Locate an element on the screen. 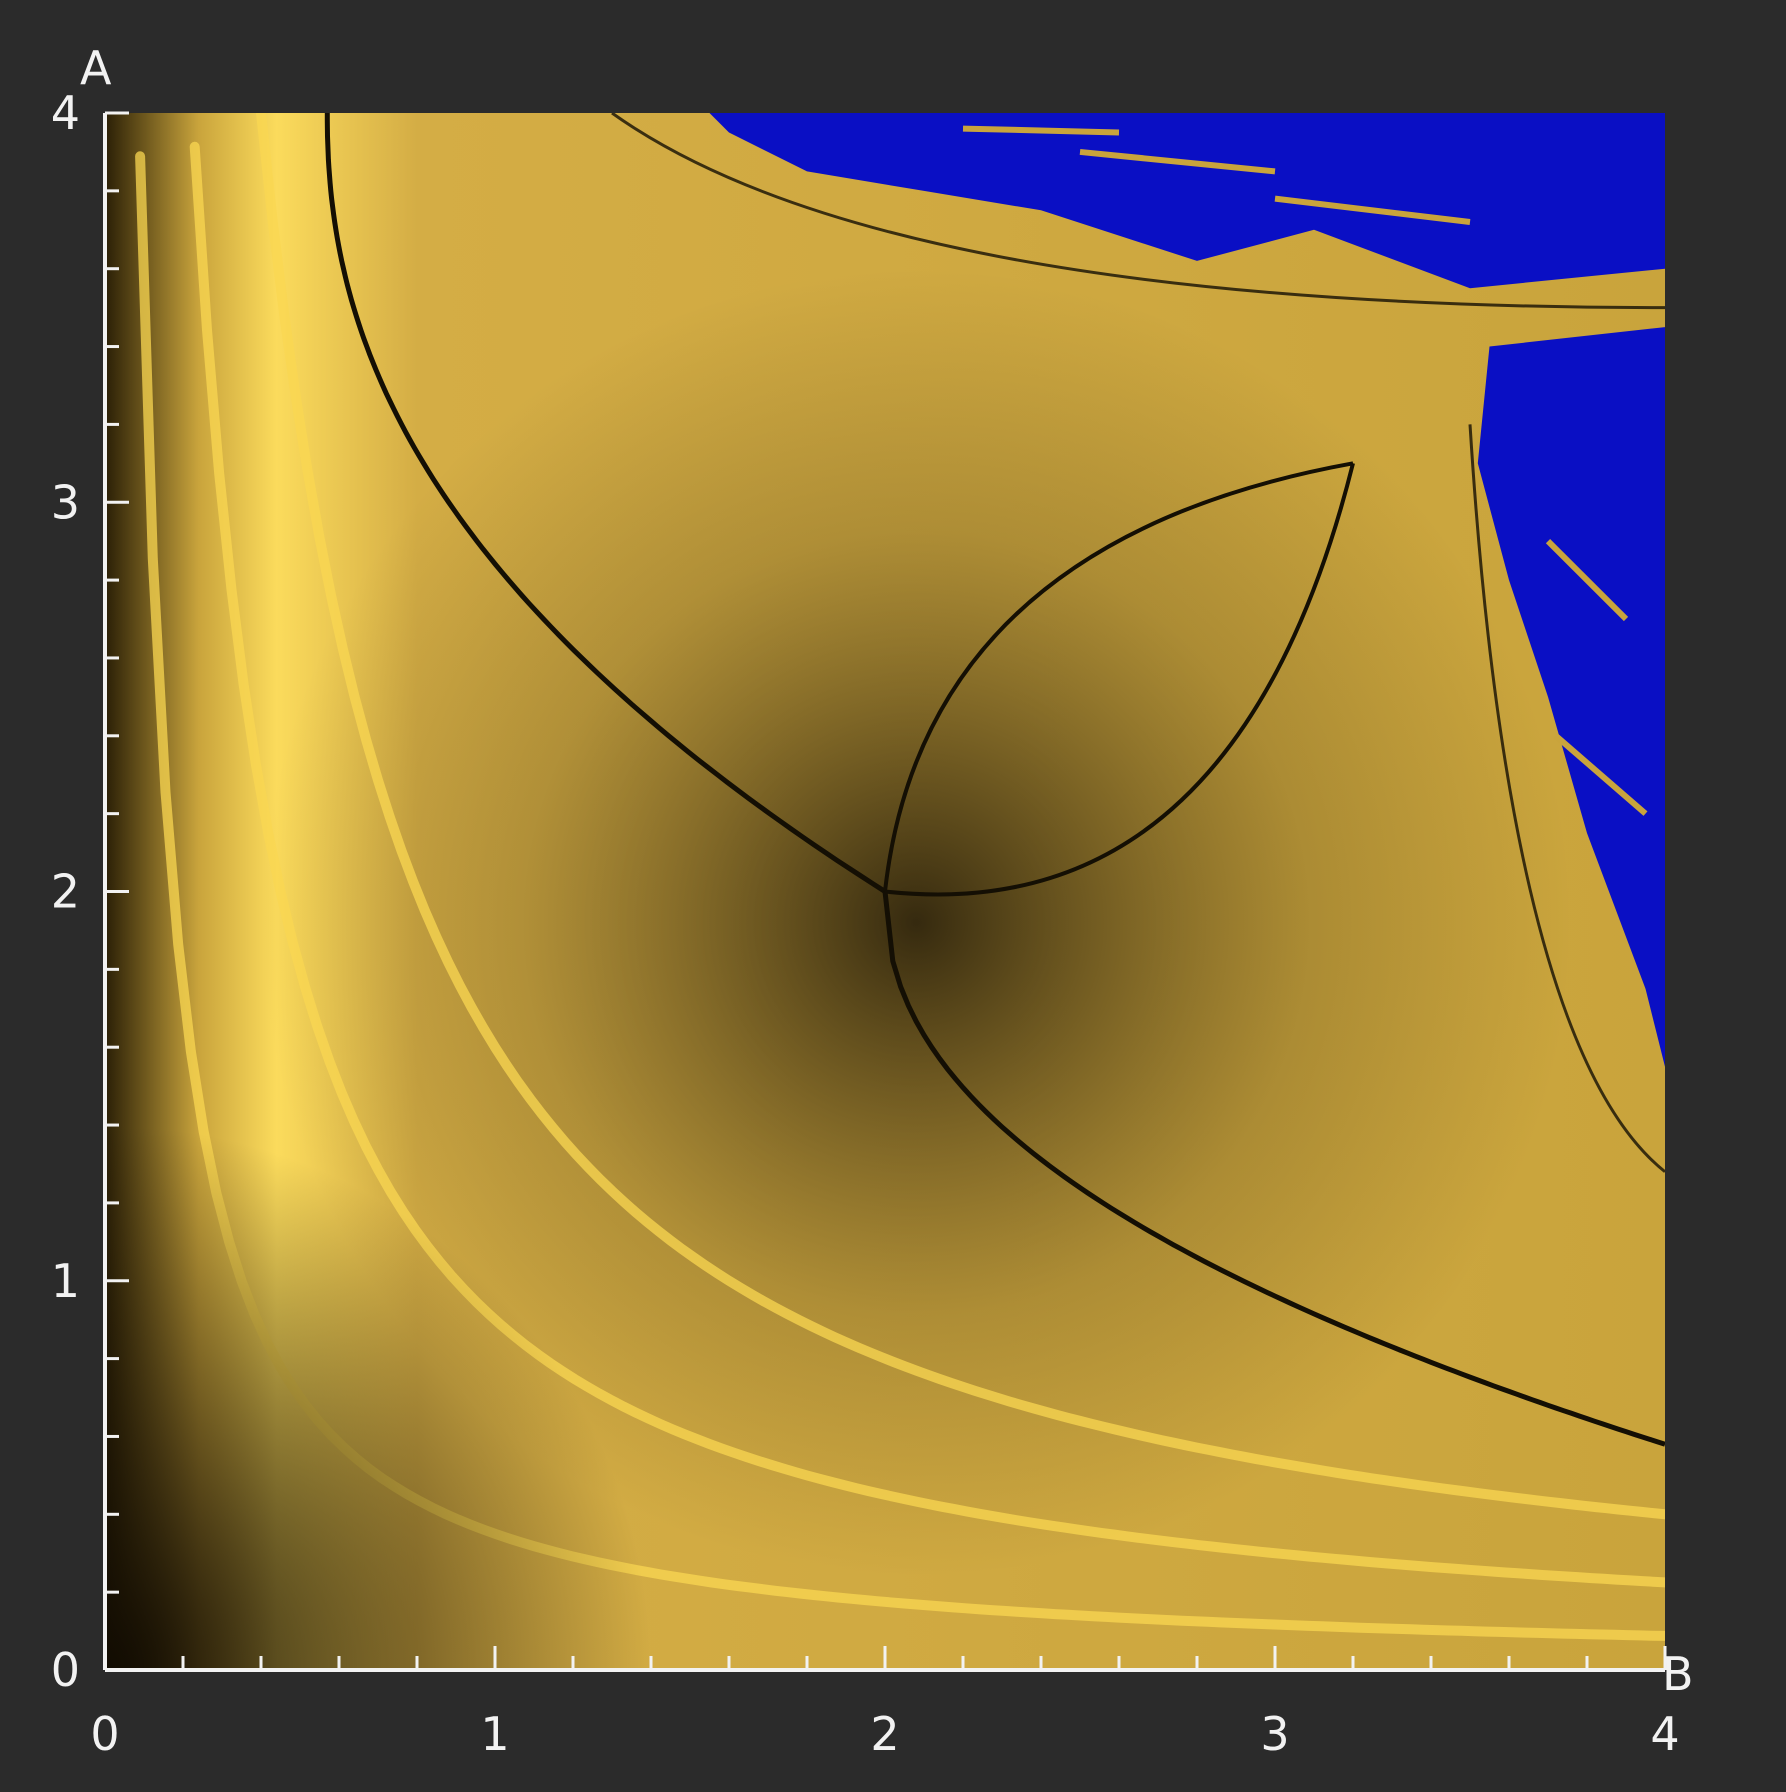  x-tick-label: 2 is located at coordinates (884, 1734).